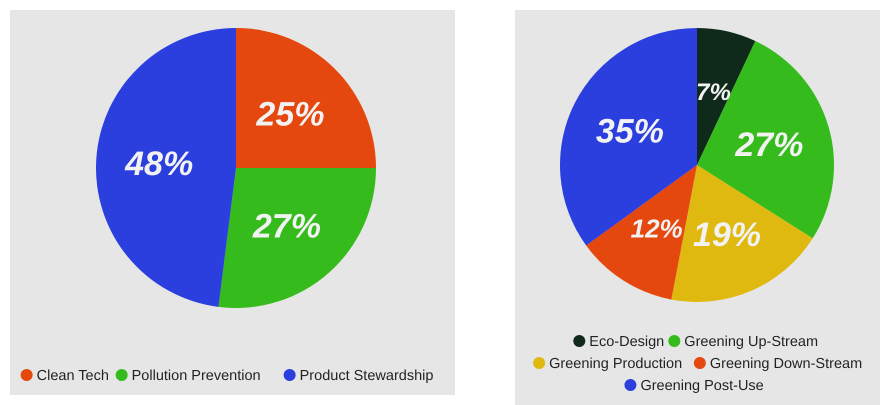 The image size is (880, 405). What do you see at coordinates (786, 364) in the screenshot?
I see `legend-label: Greening Down-Stream` at bounding box center [786, 364].